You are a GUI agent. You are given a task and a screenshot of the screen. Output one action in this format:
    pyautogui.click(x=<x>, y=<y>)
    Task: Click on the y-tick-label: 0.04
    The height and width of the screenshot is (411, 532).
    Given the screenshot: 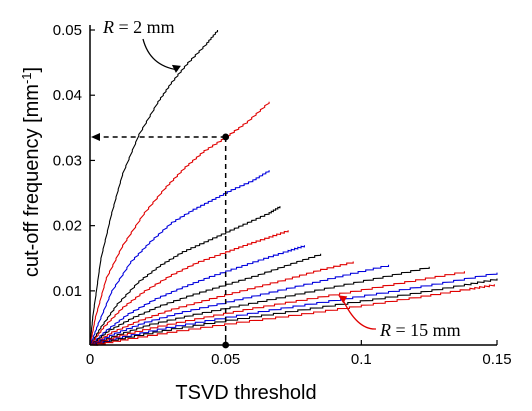 What is the action you would take?
    pyautogui.click(x=67, y=95)
    